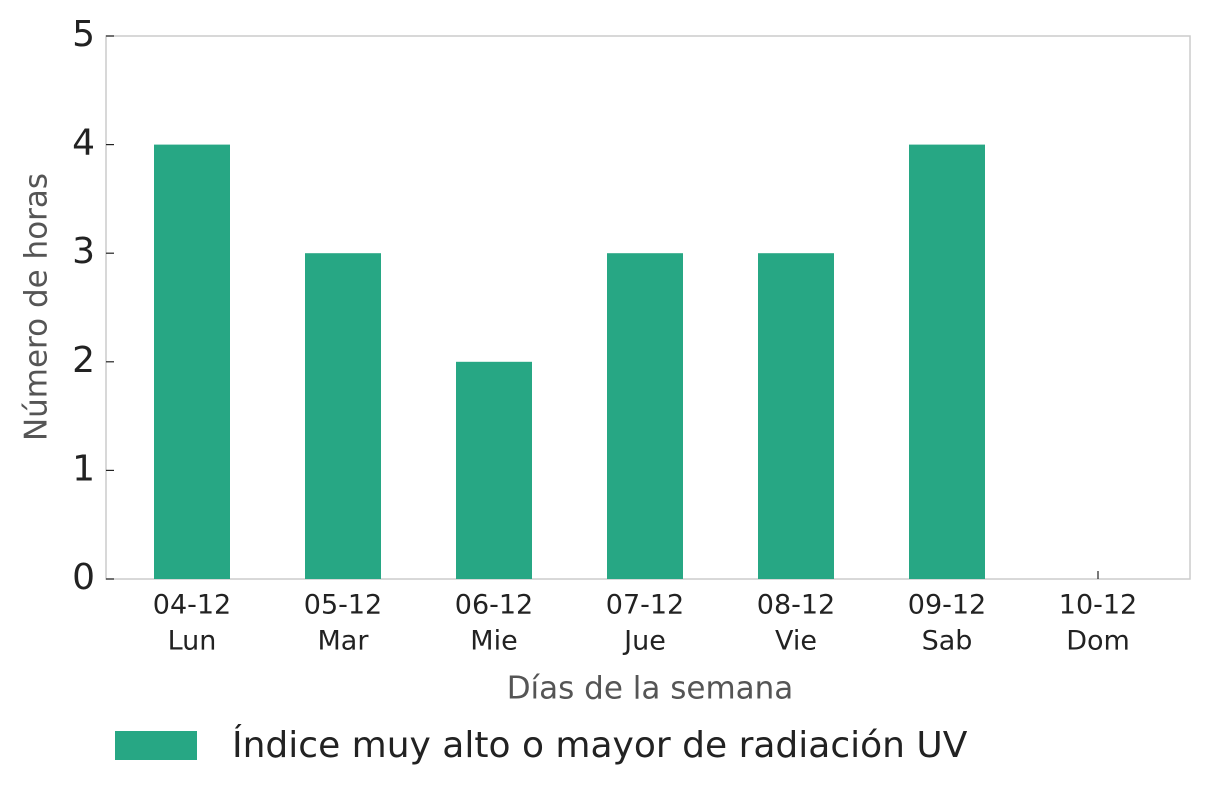  I want to click on y-tick-label: 1, so click(83, 468).